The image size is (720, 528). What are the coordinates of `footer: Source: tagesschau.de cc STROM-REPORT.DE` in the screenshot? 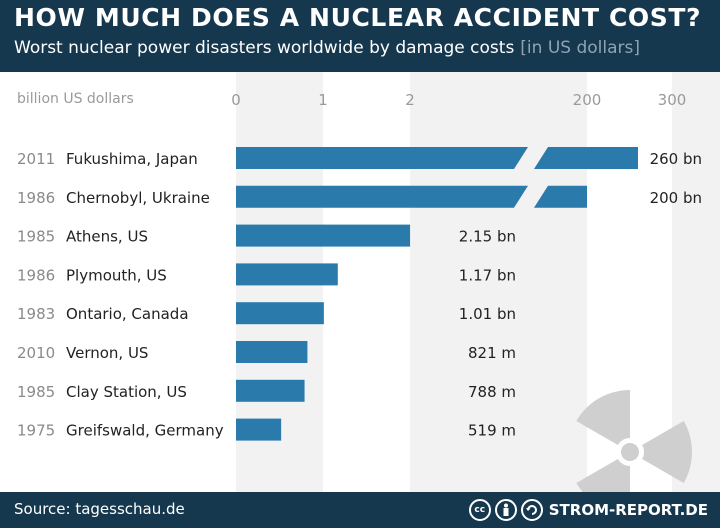 It's located at (360, 510).